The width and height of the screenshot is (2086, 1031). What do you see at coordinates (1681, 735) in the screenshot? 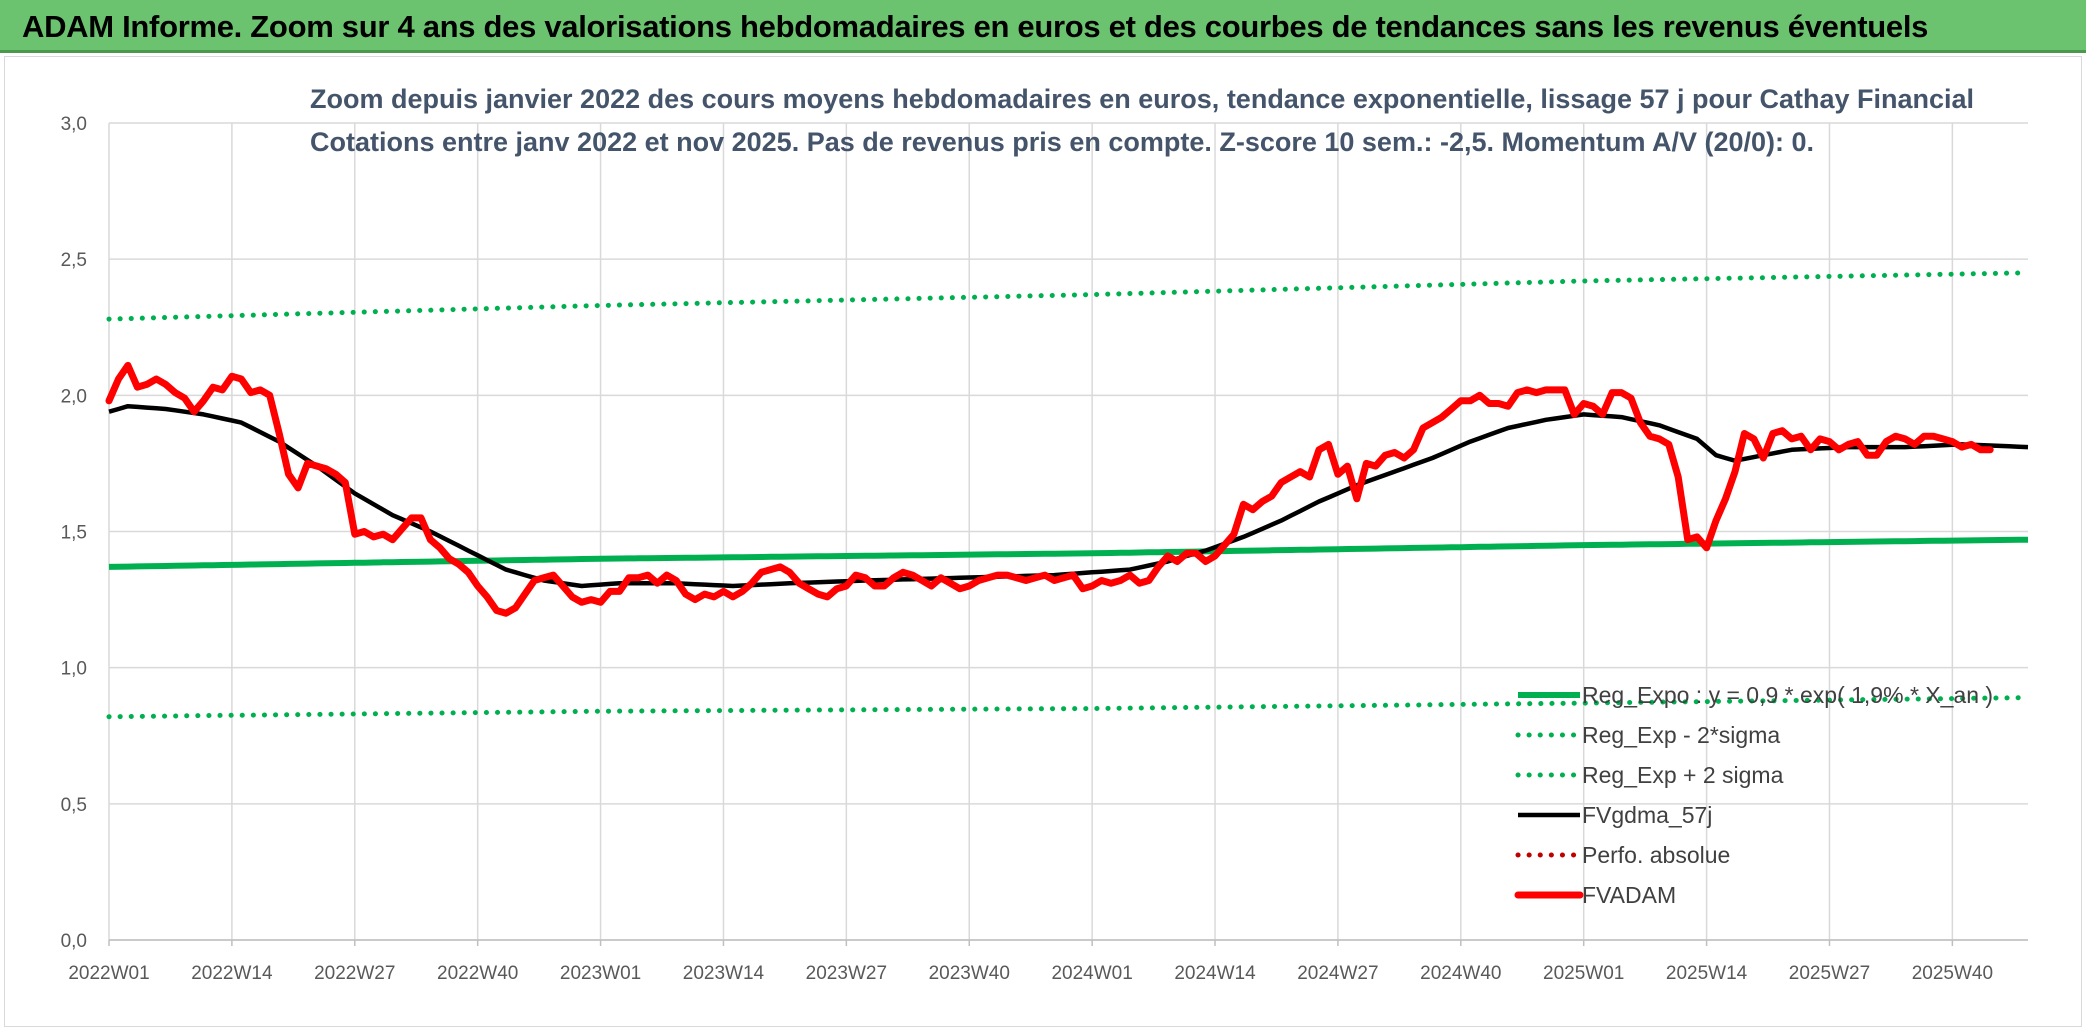
I see `legend-entry-label: Reg_Exp - 2*sigma` at bounding box center [1681, 735].